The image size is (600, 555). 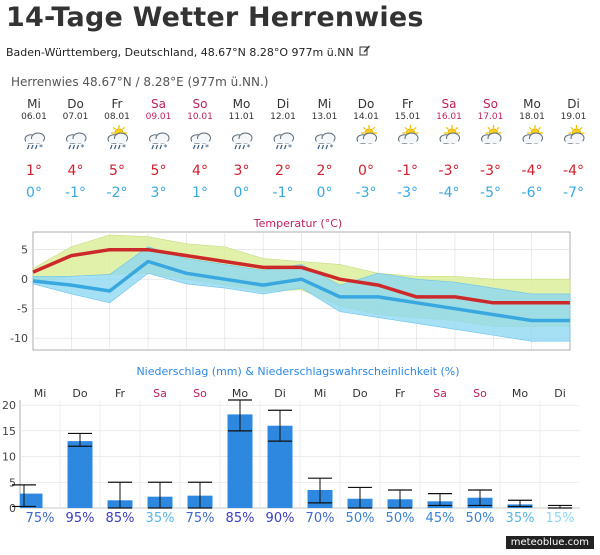 I want to click on day-date: 06.01, so click(x=34, y=117).